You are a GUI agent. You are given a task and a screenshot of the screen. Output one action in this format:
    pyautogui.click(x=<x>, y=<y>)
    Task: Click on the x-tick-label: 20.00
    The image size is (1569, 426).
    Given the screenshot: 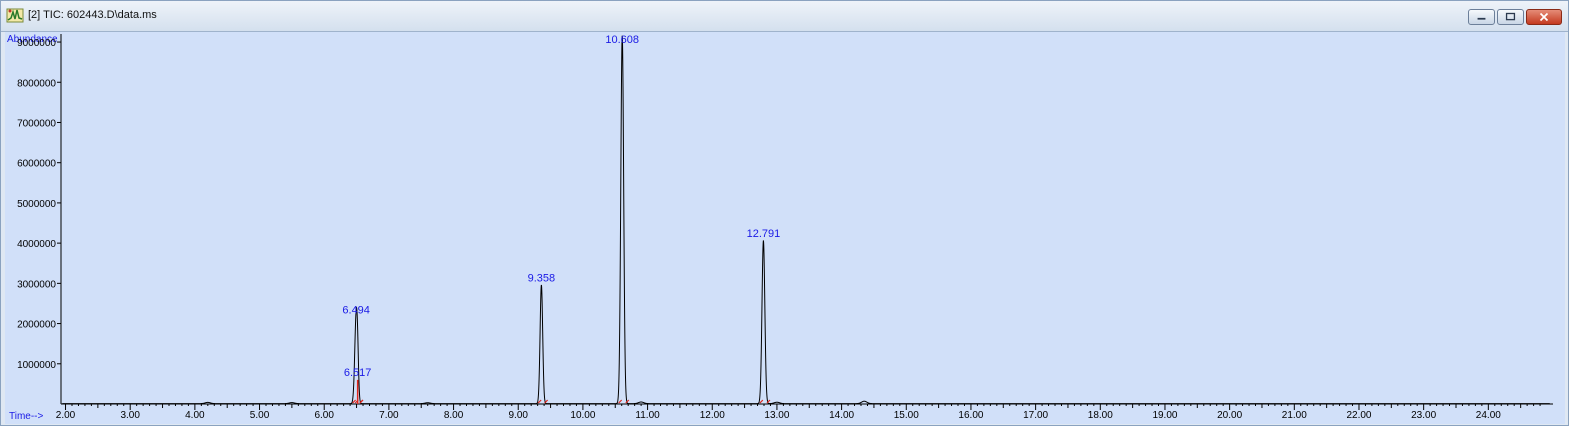 What is the action you would take?
    pyautogui.click(x=1229, y=415)
    